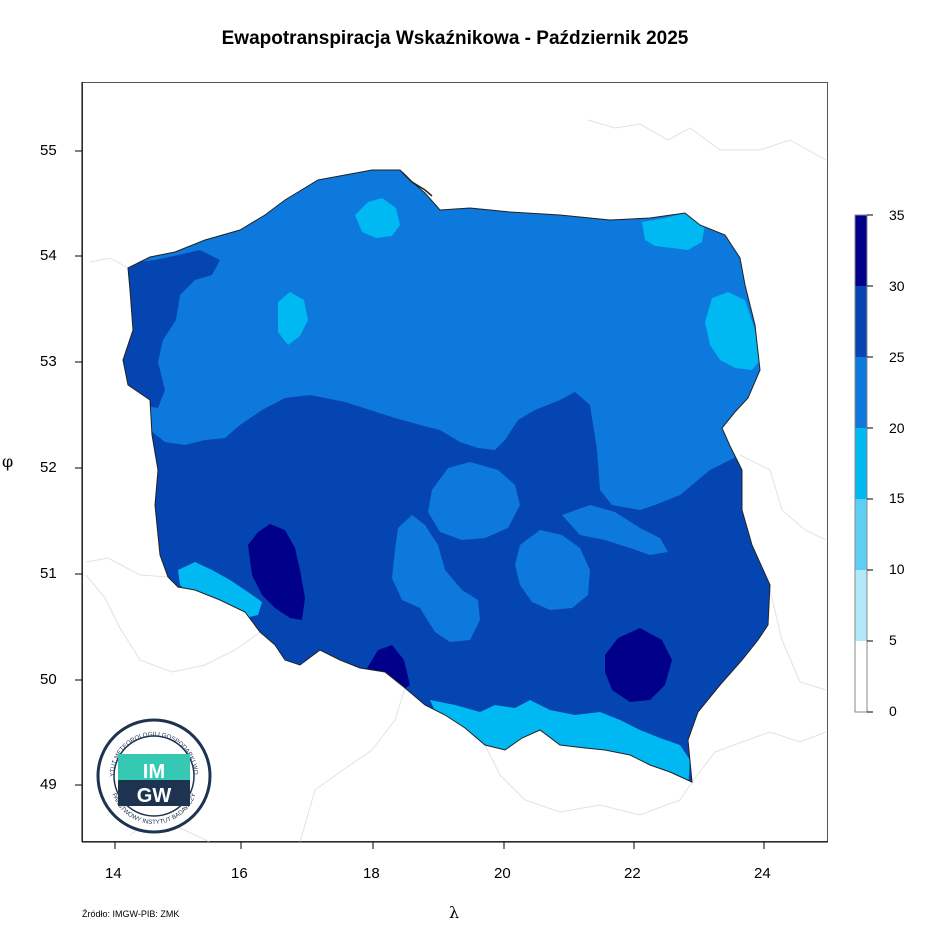 The width and height of the screenshot is (945, 945). What do you see at coordinates (502, 873) in the screenshot?
I see `x-tick-label: 20` at bounding box center [502, 873].